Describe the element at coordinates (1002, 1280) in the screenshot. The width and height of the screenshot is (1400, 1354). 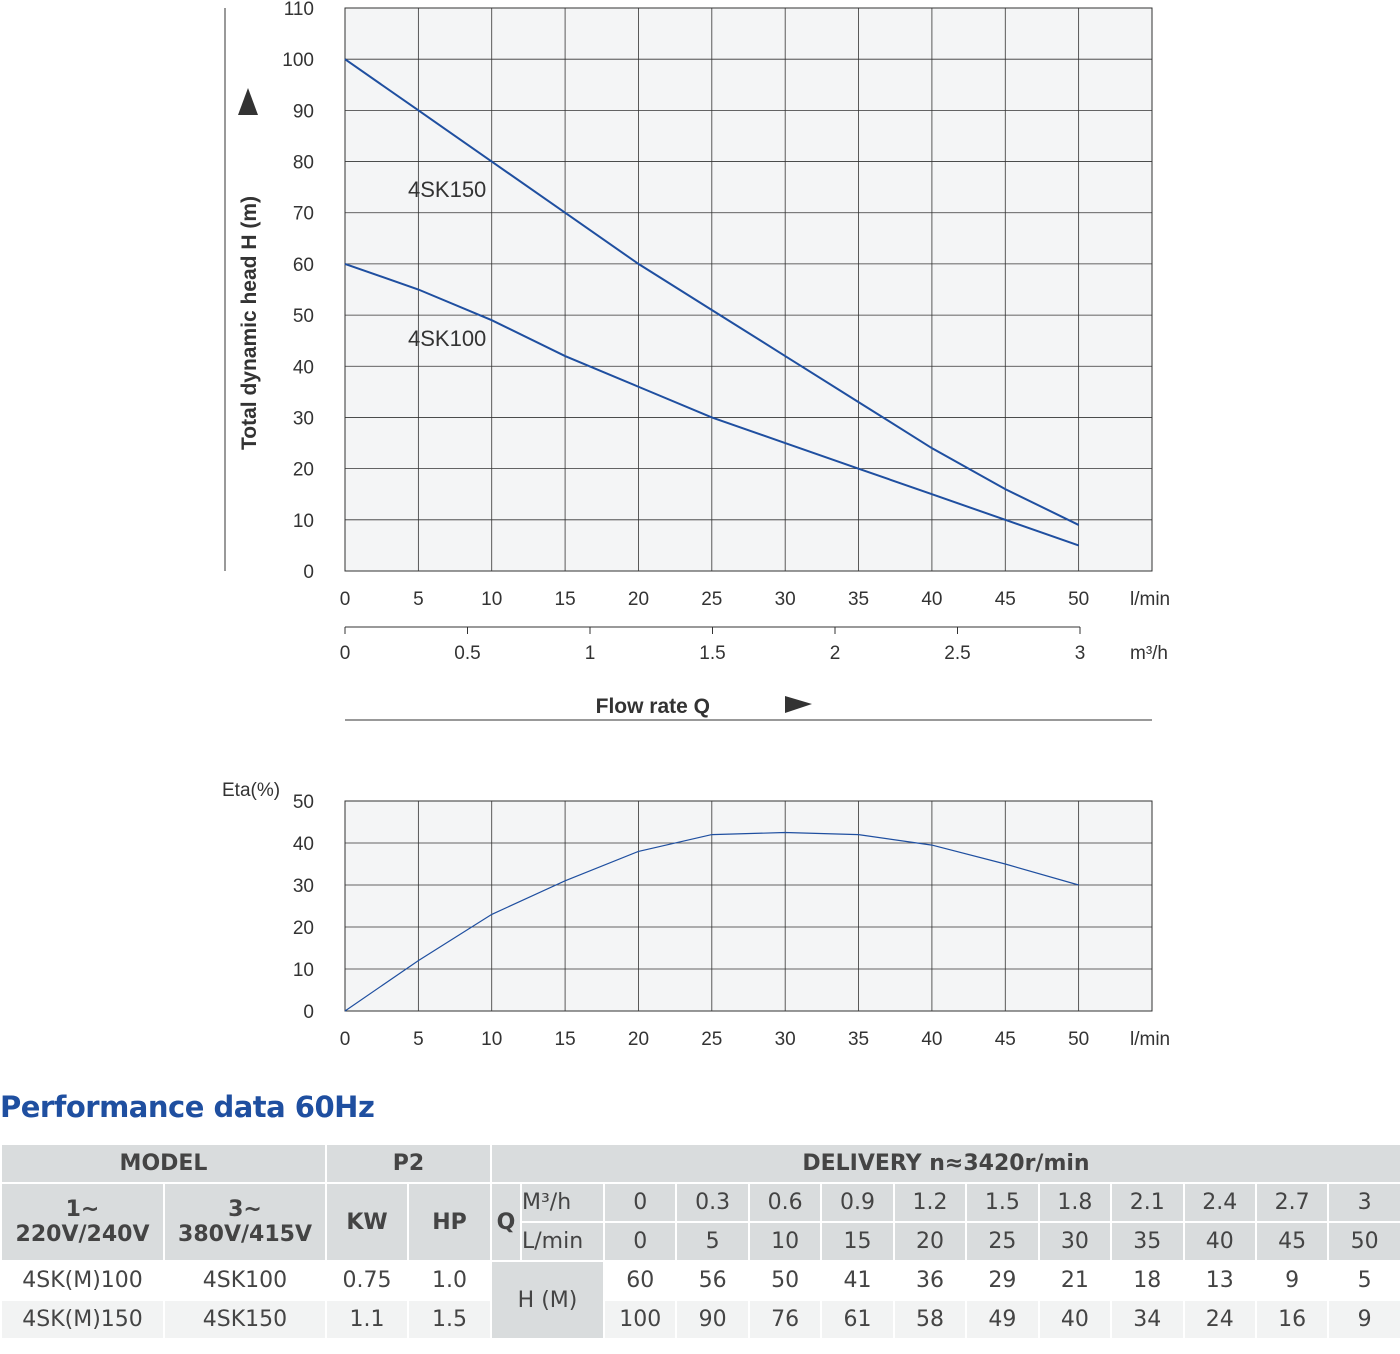
I see `head-value-cell: 29` at that location.